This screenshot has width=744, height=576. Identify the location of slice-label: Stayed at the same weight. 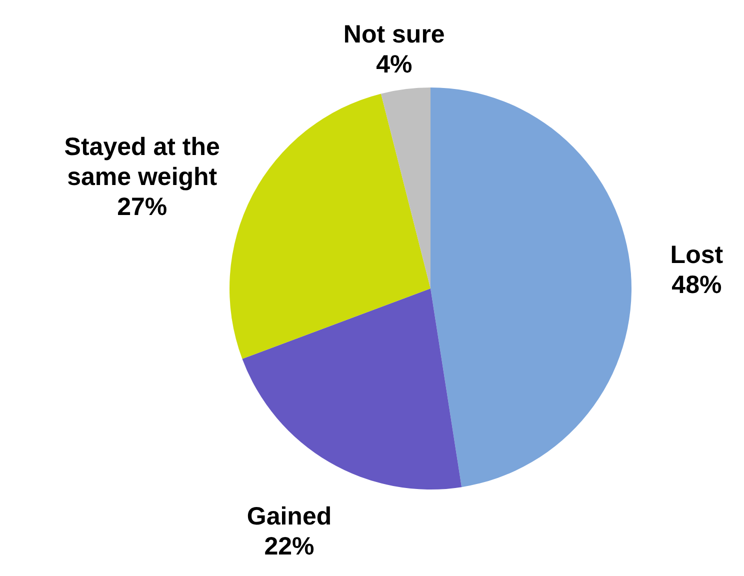
(142, 161).